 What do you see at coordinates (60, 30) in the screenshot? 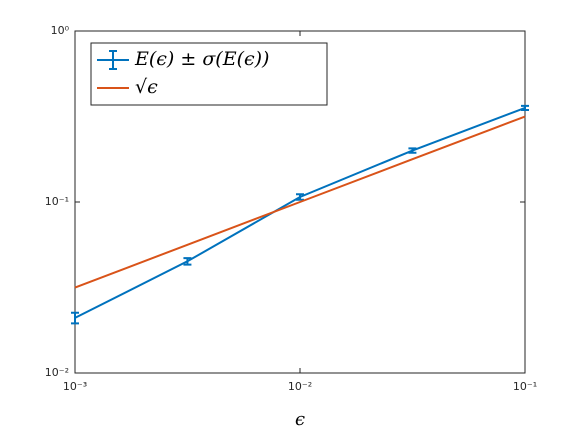
I see `y-tick-label: 10⁰` at bounding box center [60, 30].